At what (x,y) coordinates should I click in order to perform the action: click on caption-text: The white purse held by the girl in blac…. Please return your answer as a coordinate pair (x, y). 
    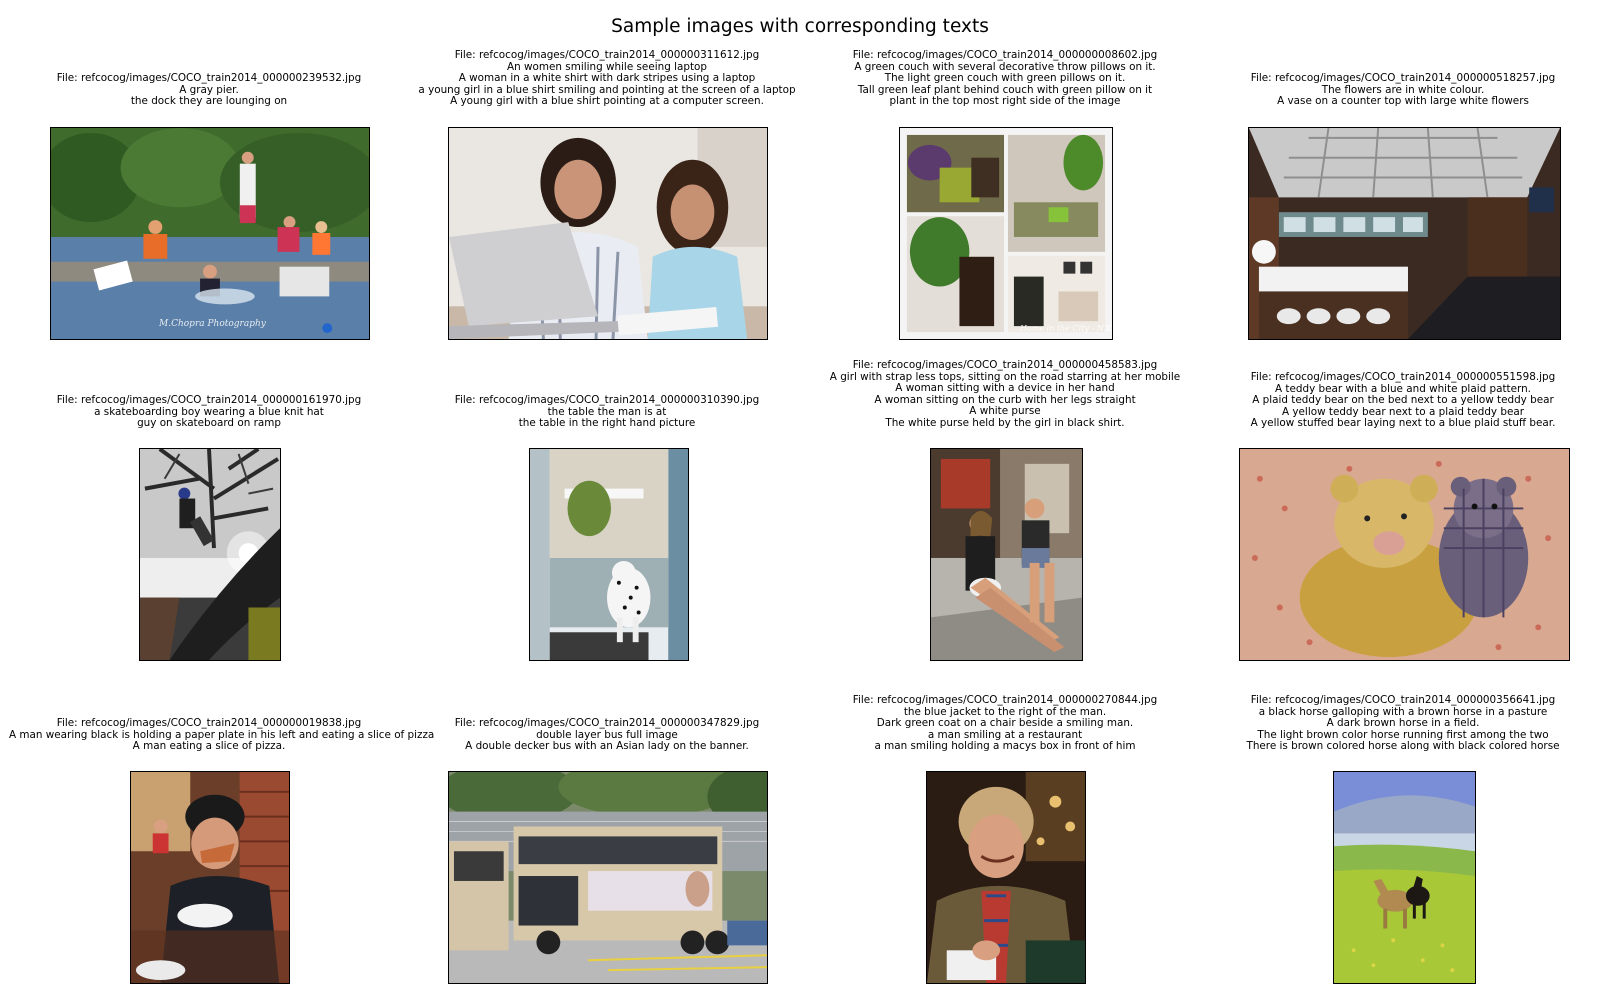
    Looking at the image, I should click on (1005, 422).